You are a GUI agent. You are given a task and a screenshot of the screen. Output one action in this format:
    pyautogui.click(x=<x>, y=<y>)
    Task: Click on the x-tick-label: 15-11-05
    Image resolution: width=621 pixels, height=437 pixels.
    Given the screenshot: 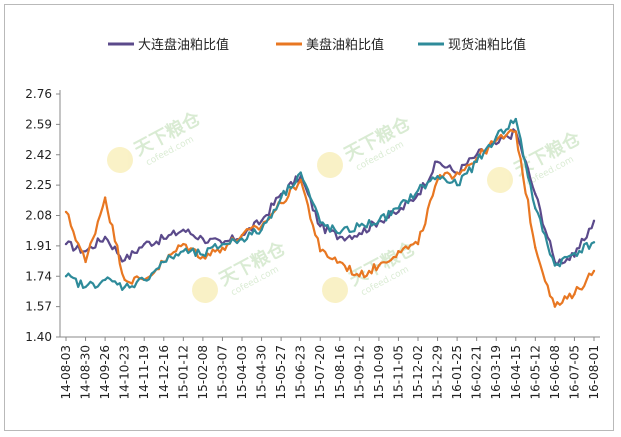 What is the action you would take?
    pyautogui.click(x=398, y=372)
    